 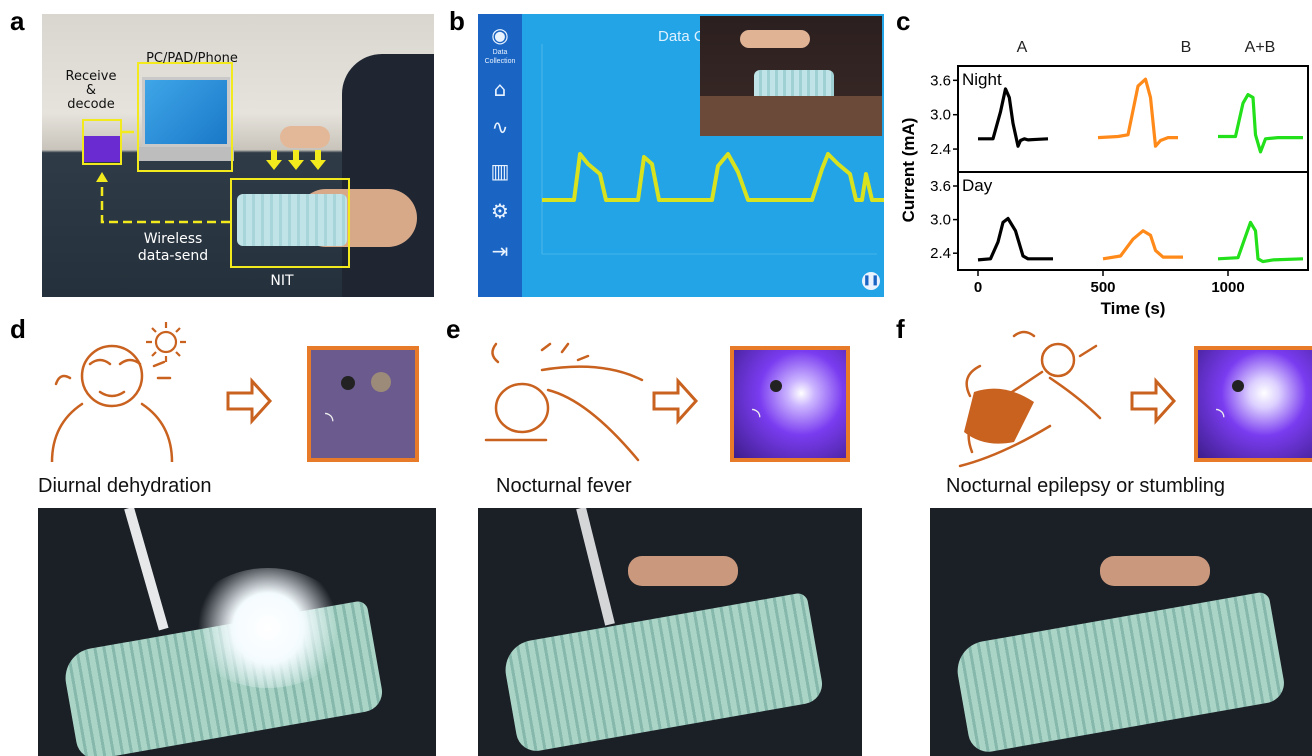 What do you see at coordinates (500, 89) in the screenshot?
I see `home-icon: ⌂` at bounding box center [500, 89].